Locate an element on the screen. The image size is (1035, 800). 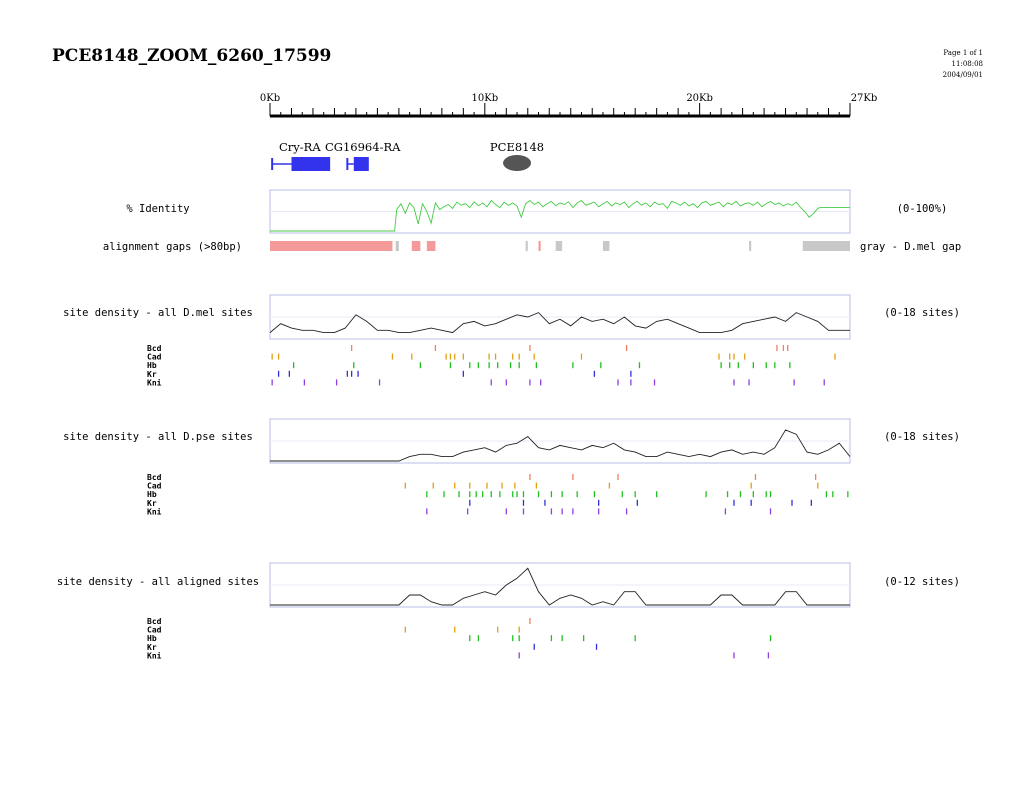
page-number: Page 1 of 1 is located at coordinates (963, 53).